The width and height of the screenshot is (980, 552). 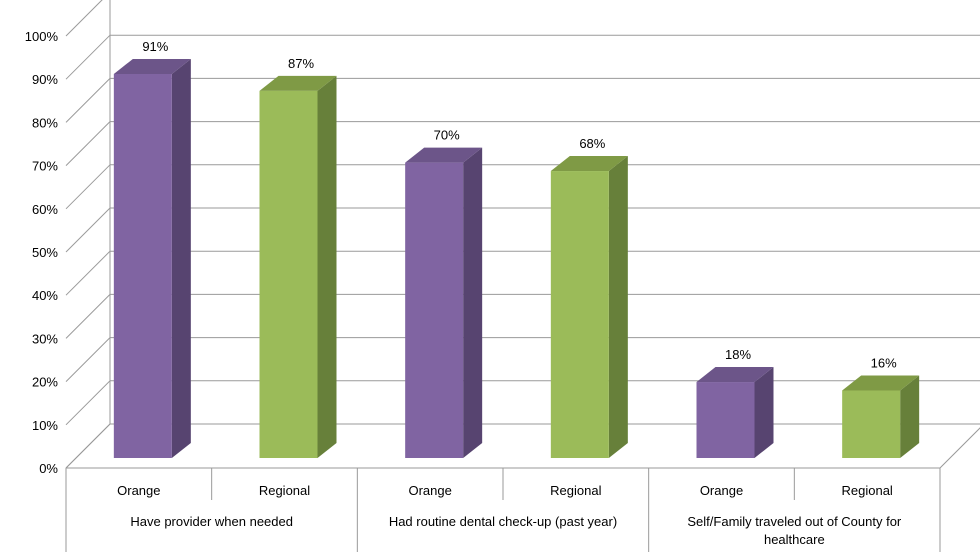 What do you see at coordinates (45, 295) in the screenshot?
I see `y-tick-label: 40%` at bounding box center [45, 295].